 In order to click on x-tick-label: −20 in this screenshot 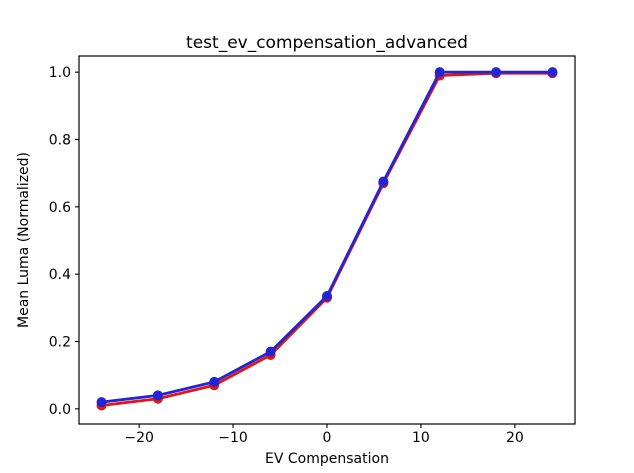, I will do `click(139, 438)`.